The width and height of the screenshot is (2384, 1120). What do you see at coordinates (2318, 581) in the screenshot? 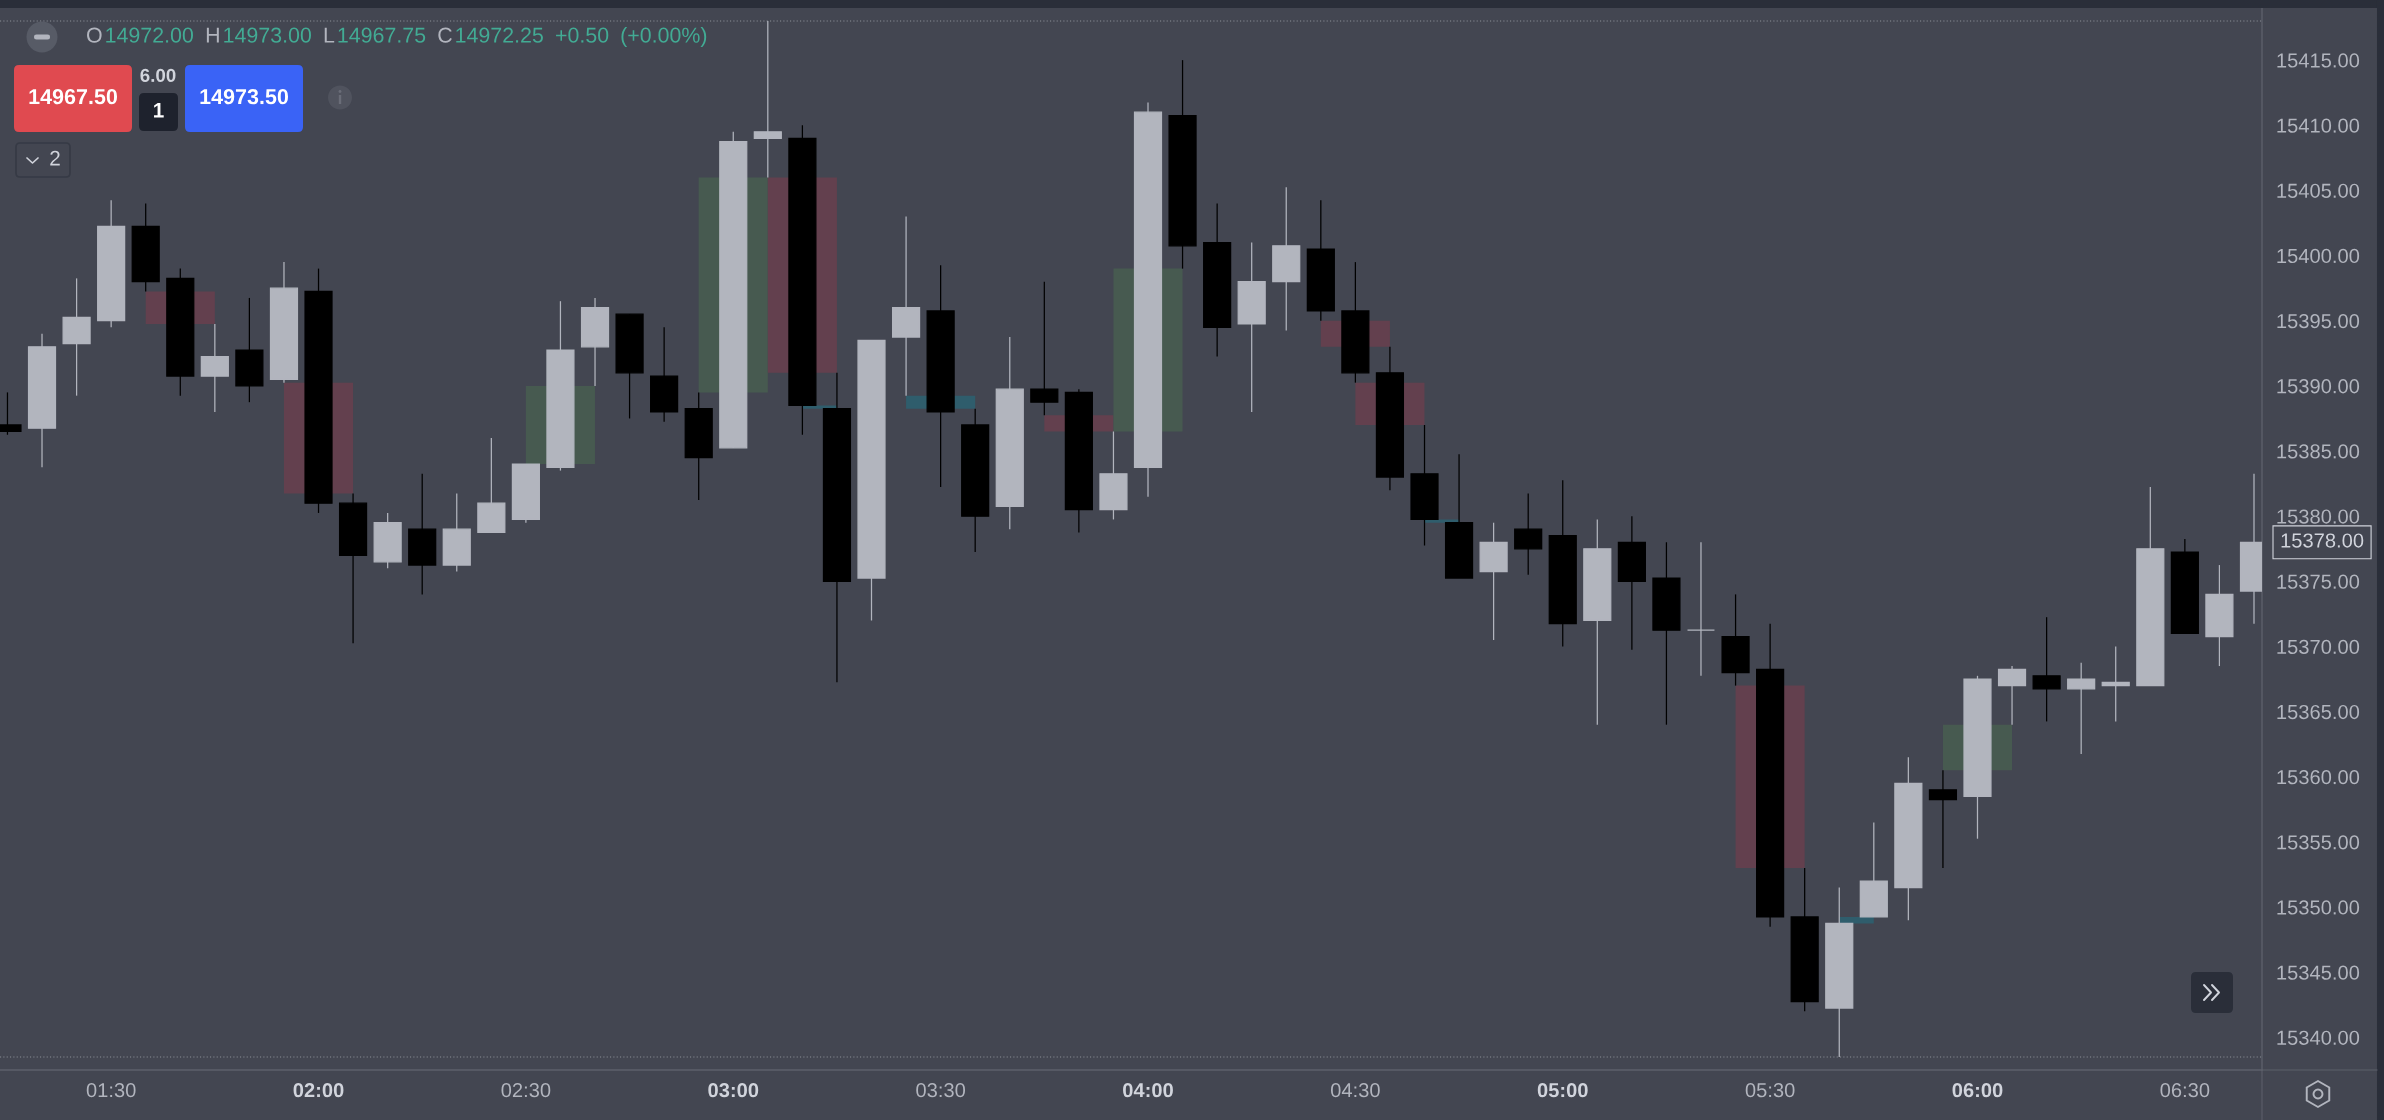
I see `y-tick-label: 15375.00` at bounding box center [2318, 581].